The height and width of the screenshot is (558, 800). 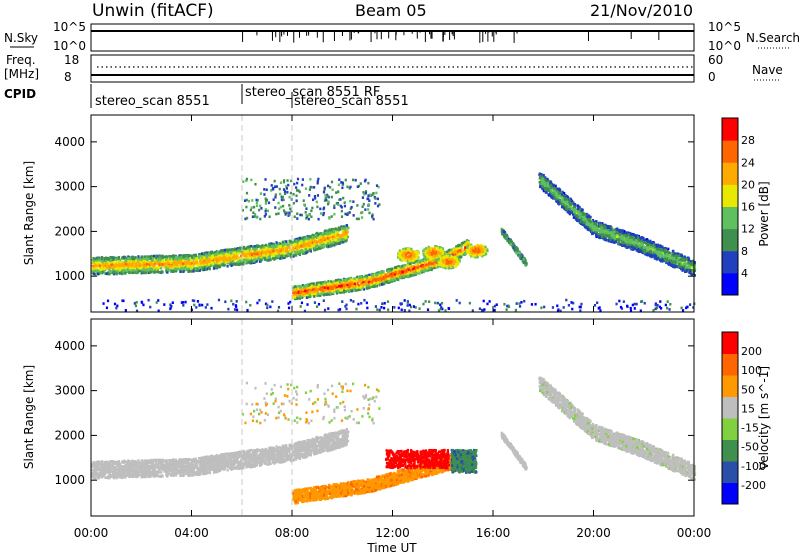 I want to click on nsky-strip: N.Sky 10^5 10^0 10^5 10^0 N.Search, so click(x=402, y=36).